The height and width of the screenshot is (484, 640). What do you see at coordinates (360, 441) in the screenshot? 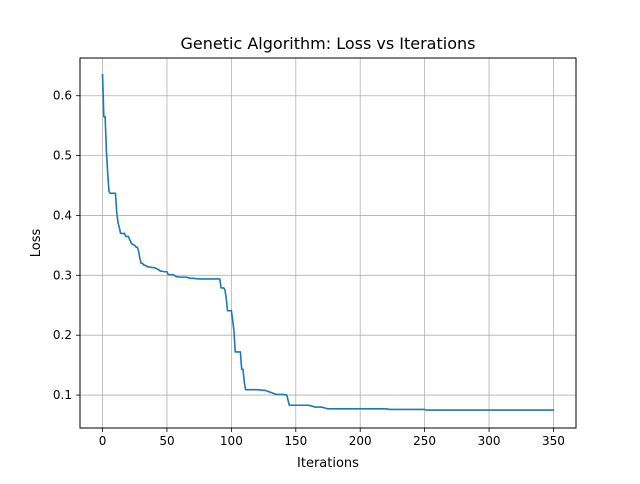
I see `x-tick-label: 200` at bounding box center [360, 441].